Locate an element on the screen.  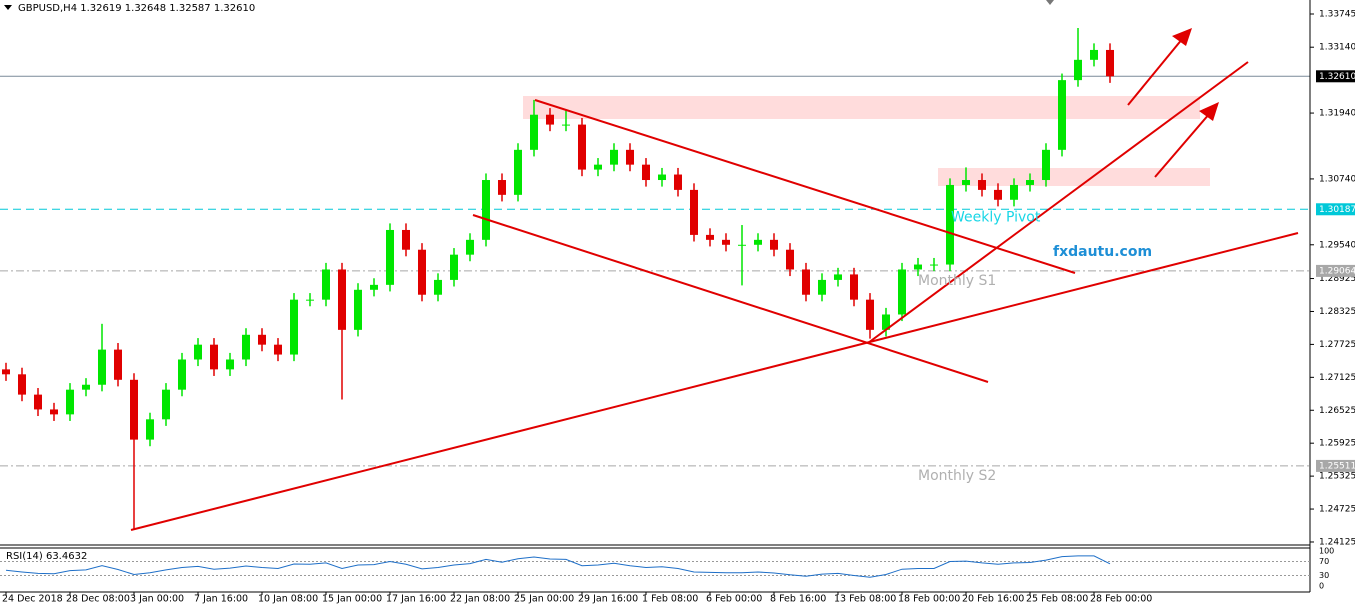
y-tick-label: 1.33140 is located at coordinates (1337, 48).